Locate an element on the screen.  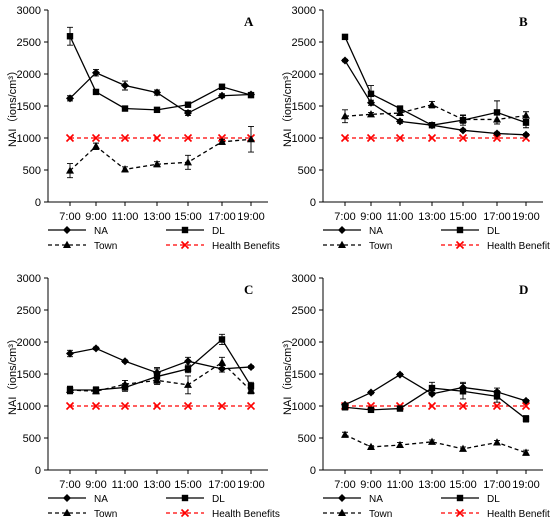
x-tick-label: 11:00 is located at coordinates (125, 485).